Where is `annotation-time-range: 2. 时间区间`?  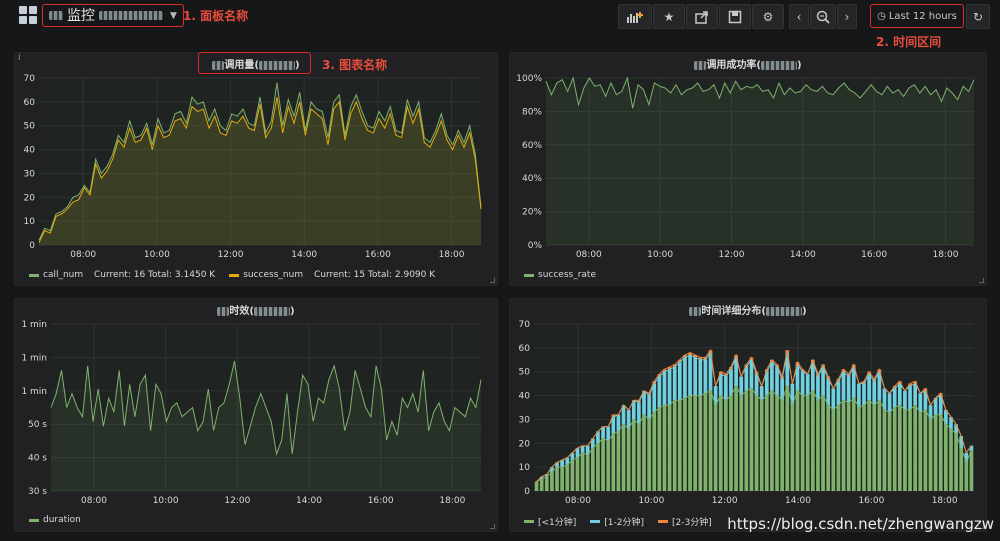 annotation-time-range: 2. 时间区间 is located at coordinates (909, 42).